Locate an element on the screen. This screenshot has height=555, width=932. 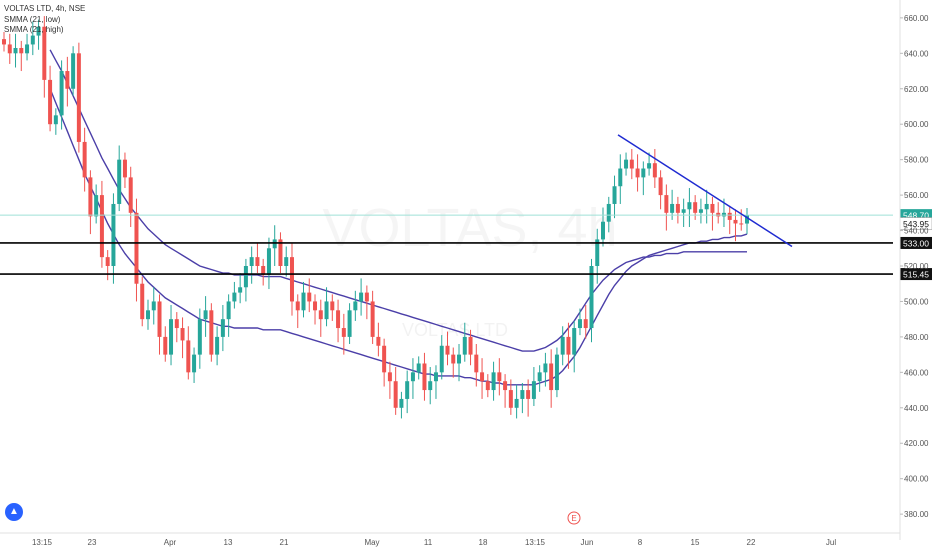
x-tick-label: 13 is located at coordinates (228, 542).